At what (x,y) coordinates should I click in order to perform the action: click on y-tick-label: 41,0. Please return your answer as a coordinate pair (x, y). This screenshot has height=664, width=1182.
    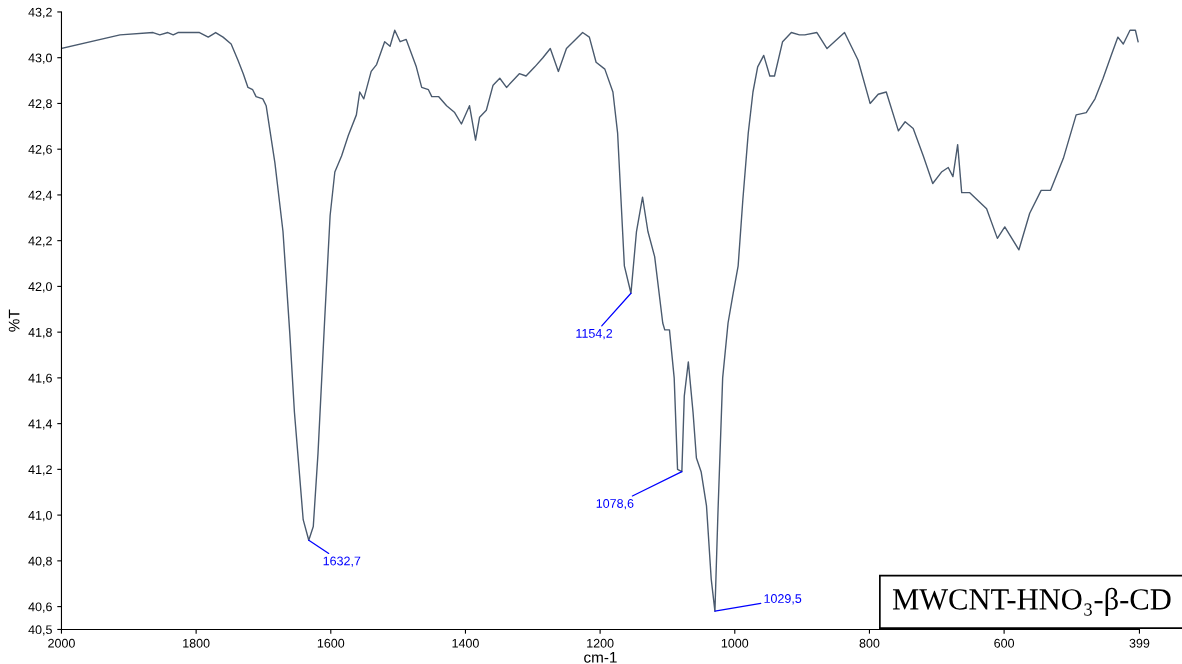
    Looking at the image, I should click on (40, 516).